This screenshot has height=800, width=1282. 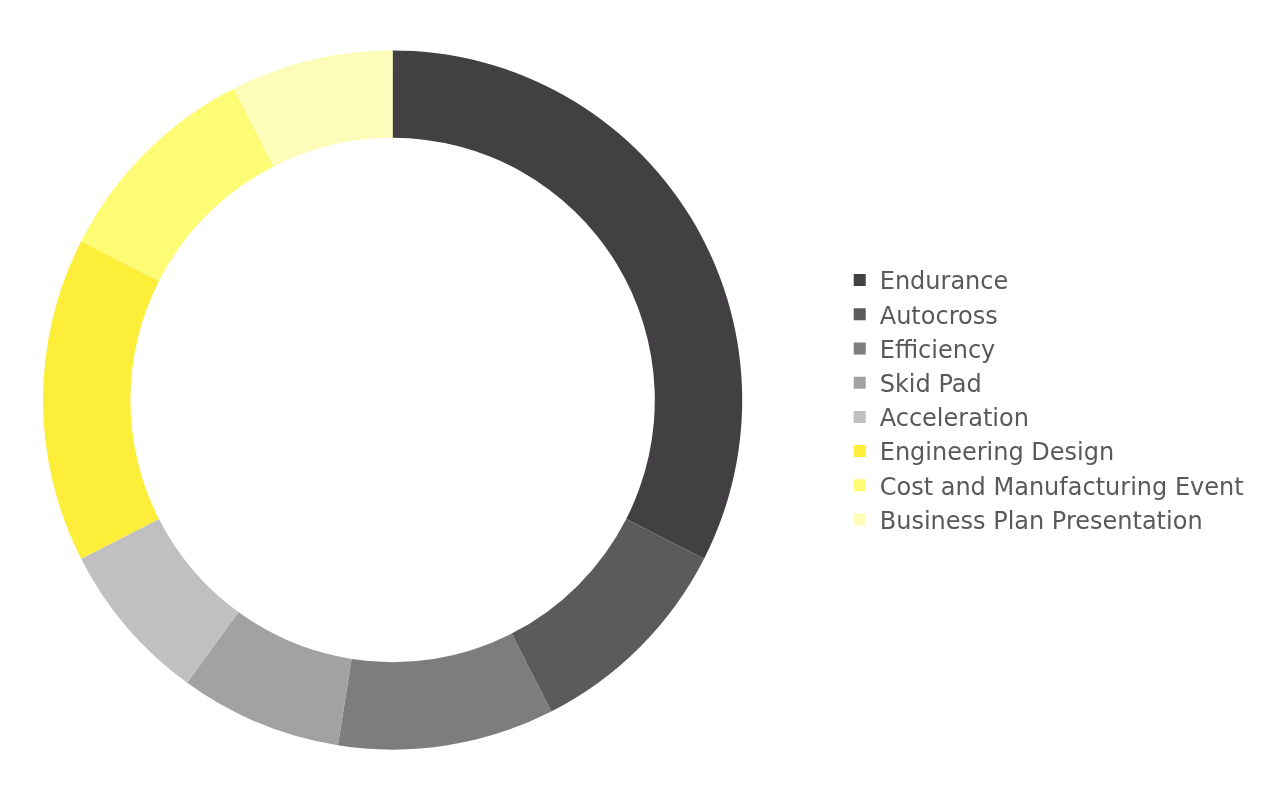 What do you see at coordinates (938, 315) in the screenshot?
I see `legend-label: Autocross` at bounding box center [938, 315].